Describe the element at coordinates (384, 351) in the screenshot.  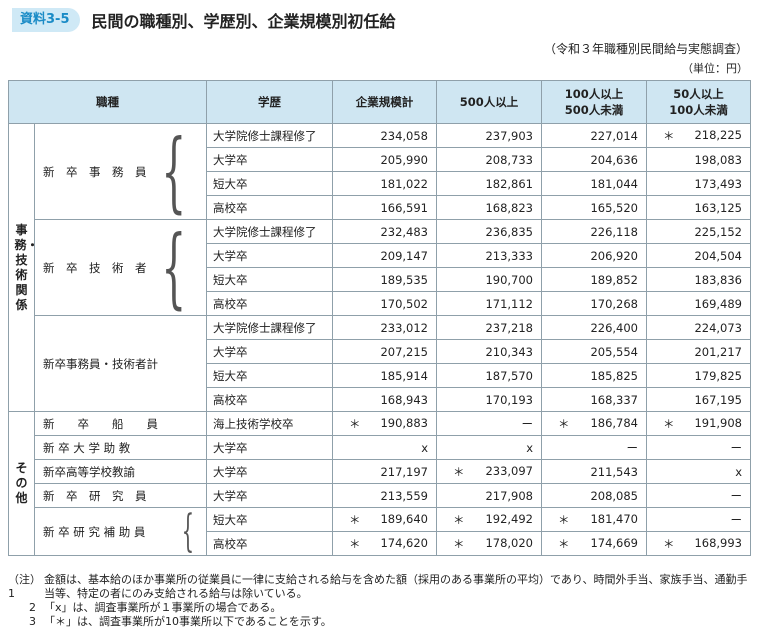
I see `value-cell-total: 207,215` at that location.